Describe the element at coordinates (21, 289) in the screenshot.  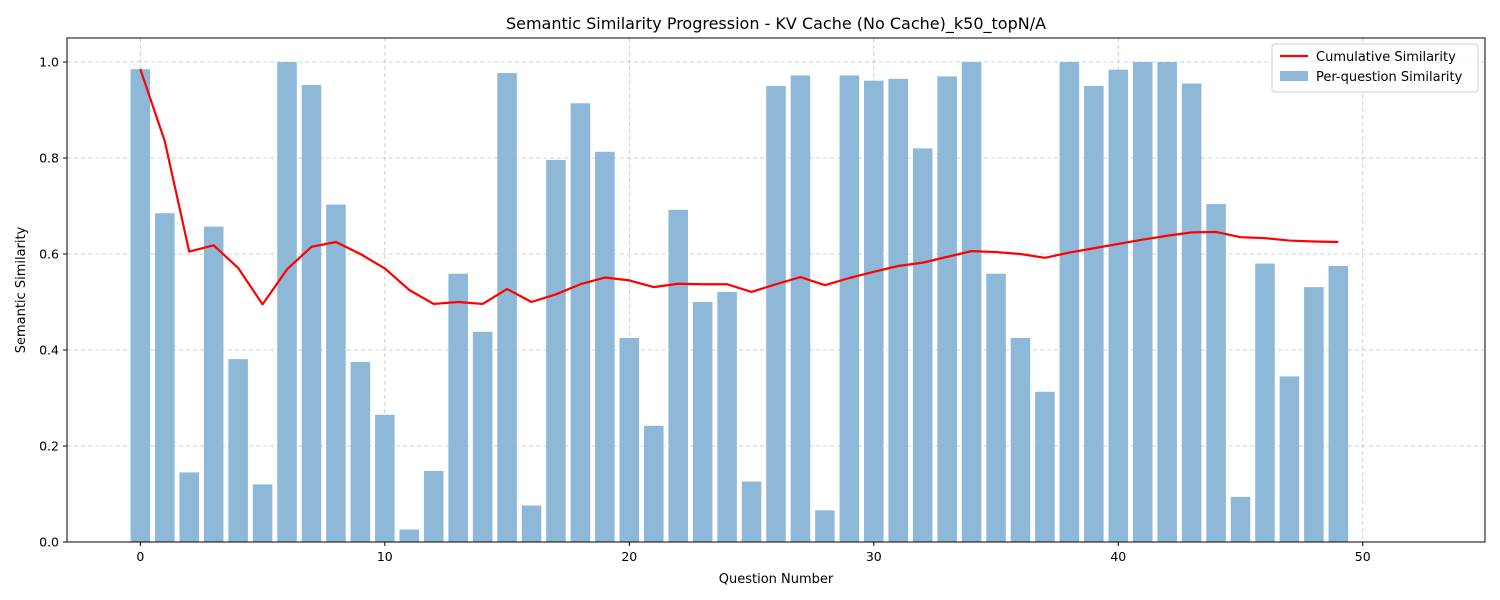
I see `y-axis-label: Semantic Similarity` at that location.